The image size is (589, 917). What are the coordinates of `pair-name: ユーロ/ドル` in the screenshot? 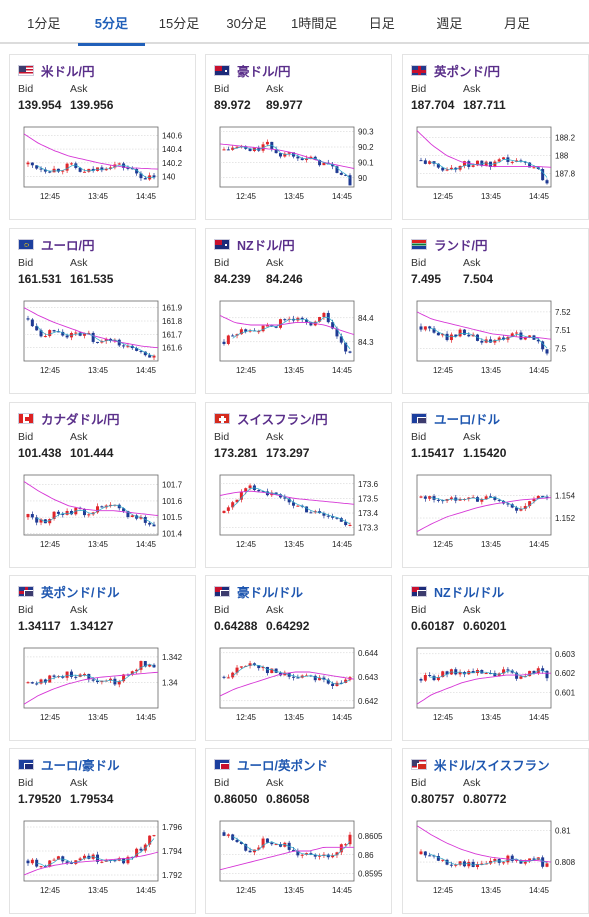 It's located at (467, 419).